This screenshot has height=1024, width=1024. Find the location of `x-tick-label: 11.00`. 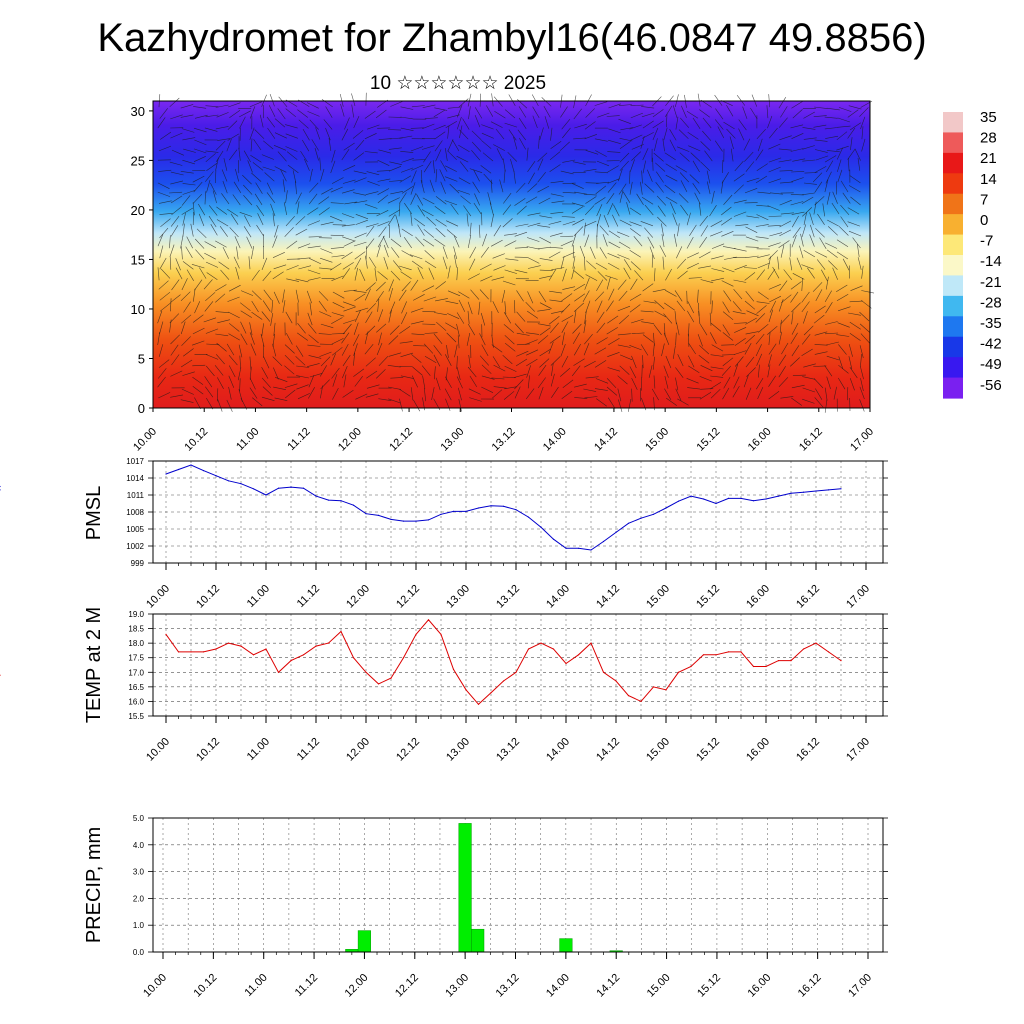

x-tick-label: 11.00 is located at coordinates (247, 439).